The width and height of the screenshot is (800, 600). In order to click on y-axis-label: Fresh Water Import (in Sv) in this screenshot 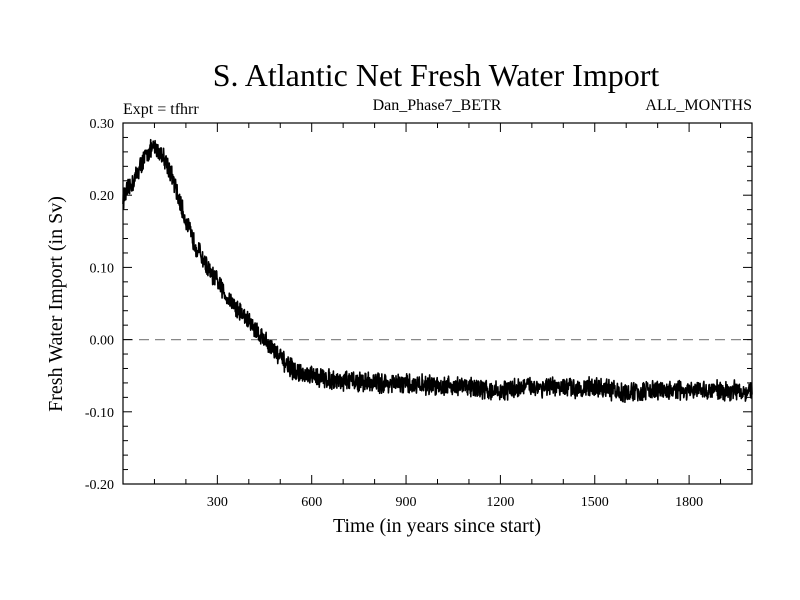, I will do `click(56, 304)`.